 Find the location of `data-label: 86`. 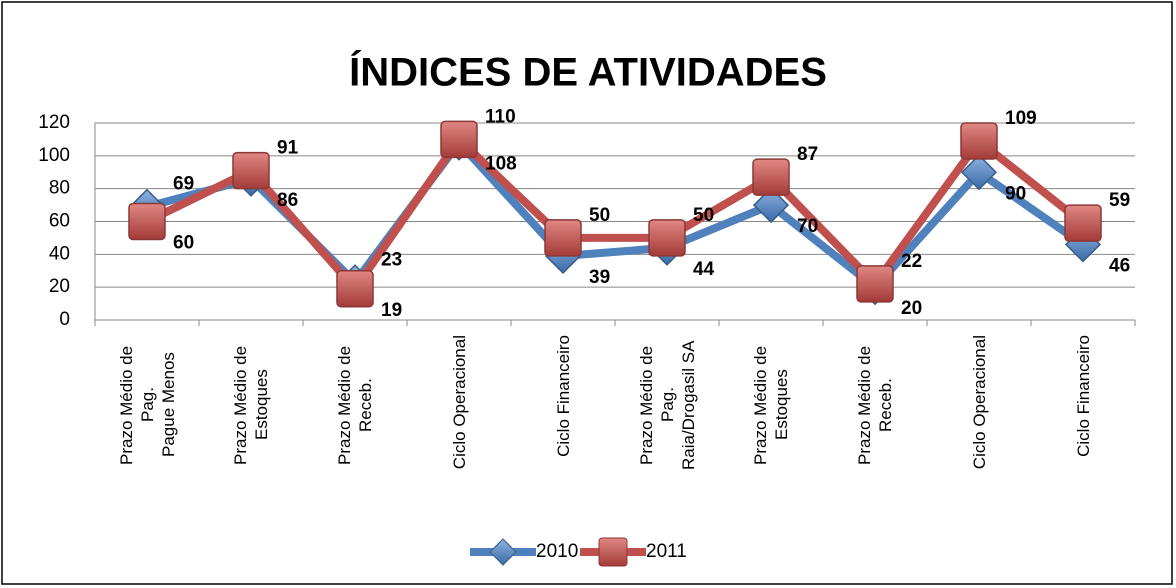

data-label: 86 is located at coordinates (287, 200).